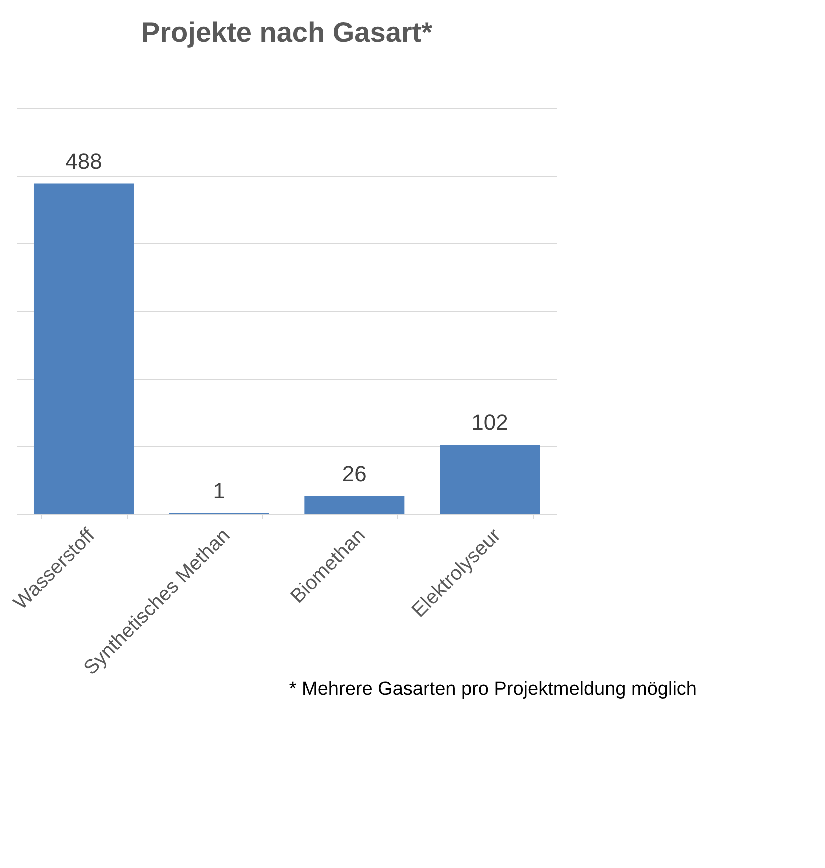  What do you see at coordinates (490, 422) in the screenshot?
I see `data-label: 102` at bounding box center [490, 422].